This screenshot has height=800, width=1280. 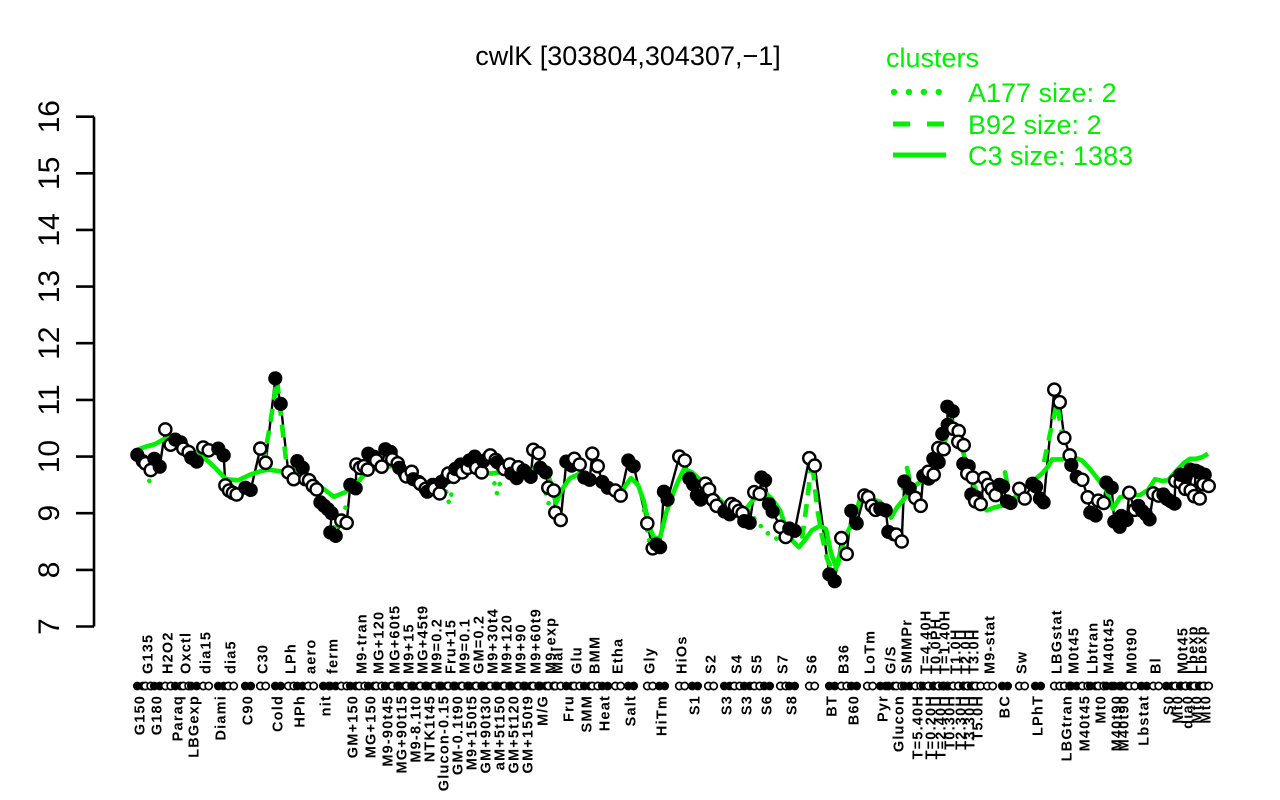 I want to click on svg-text: Cold, so click(x=279, y=713).